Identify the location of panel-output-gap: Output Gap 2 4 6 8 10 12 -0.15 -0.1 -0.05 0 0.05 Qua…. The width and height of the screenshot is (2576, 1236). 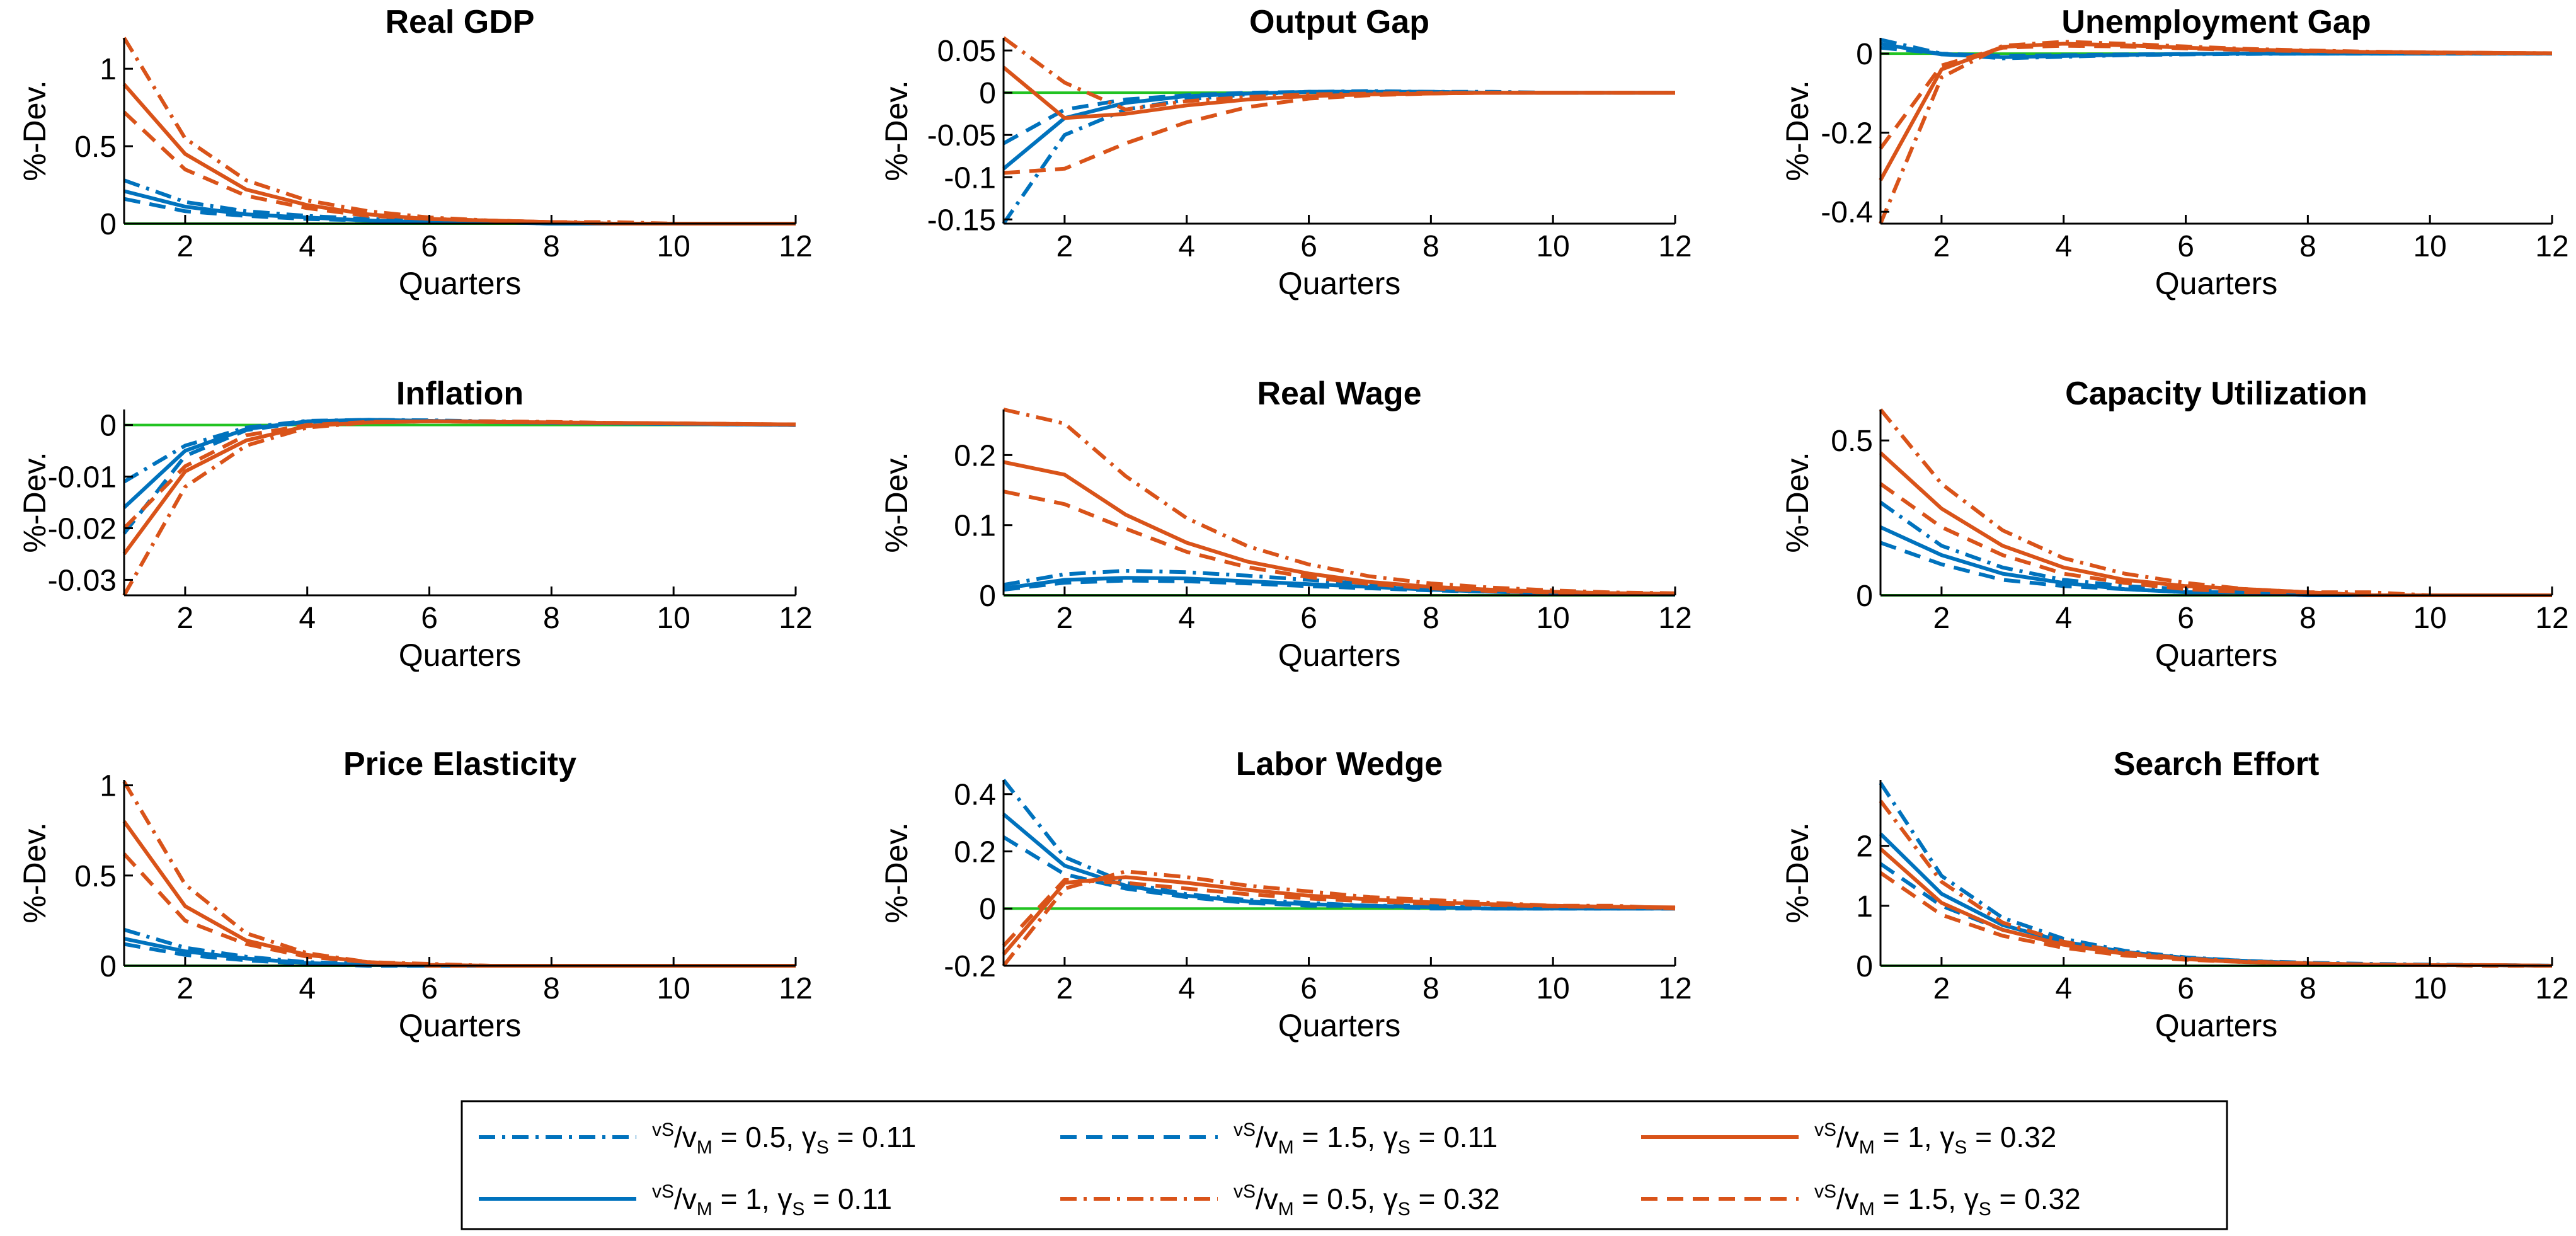
(1285, 152).